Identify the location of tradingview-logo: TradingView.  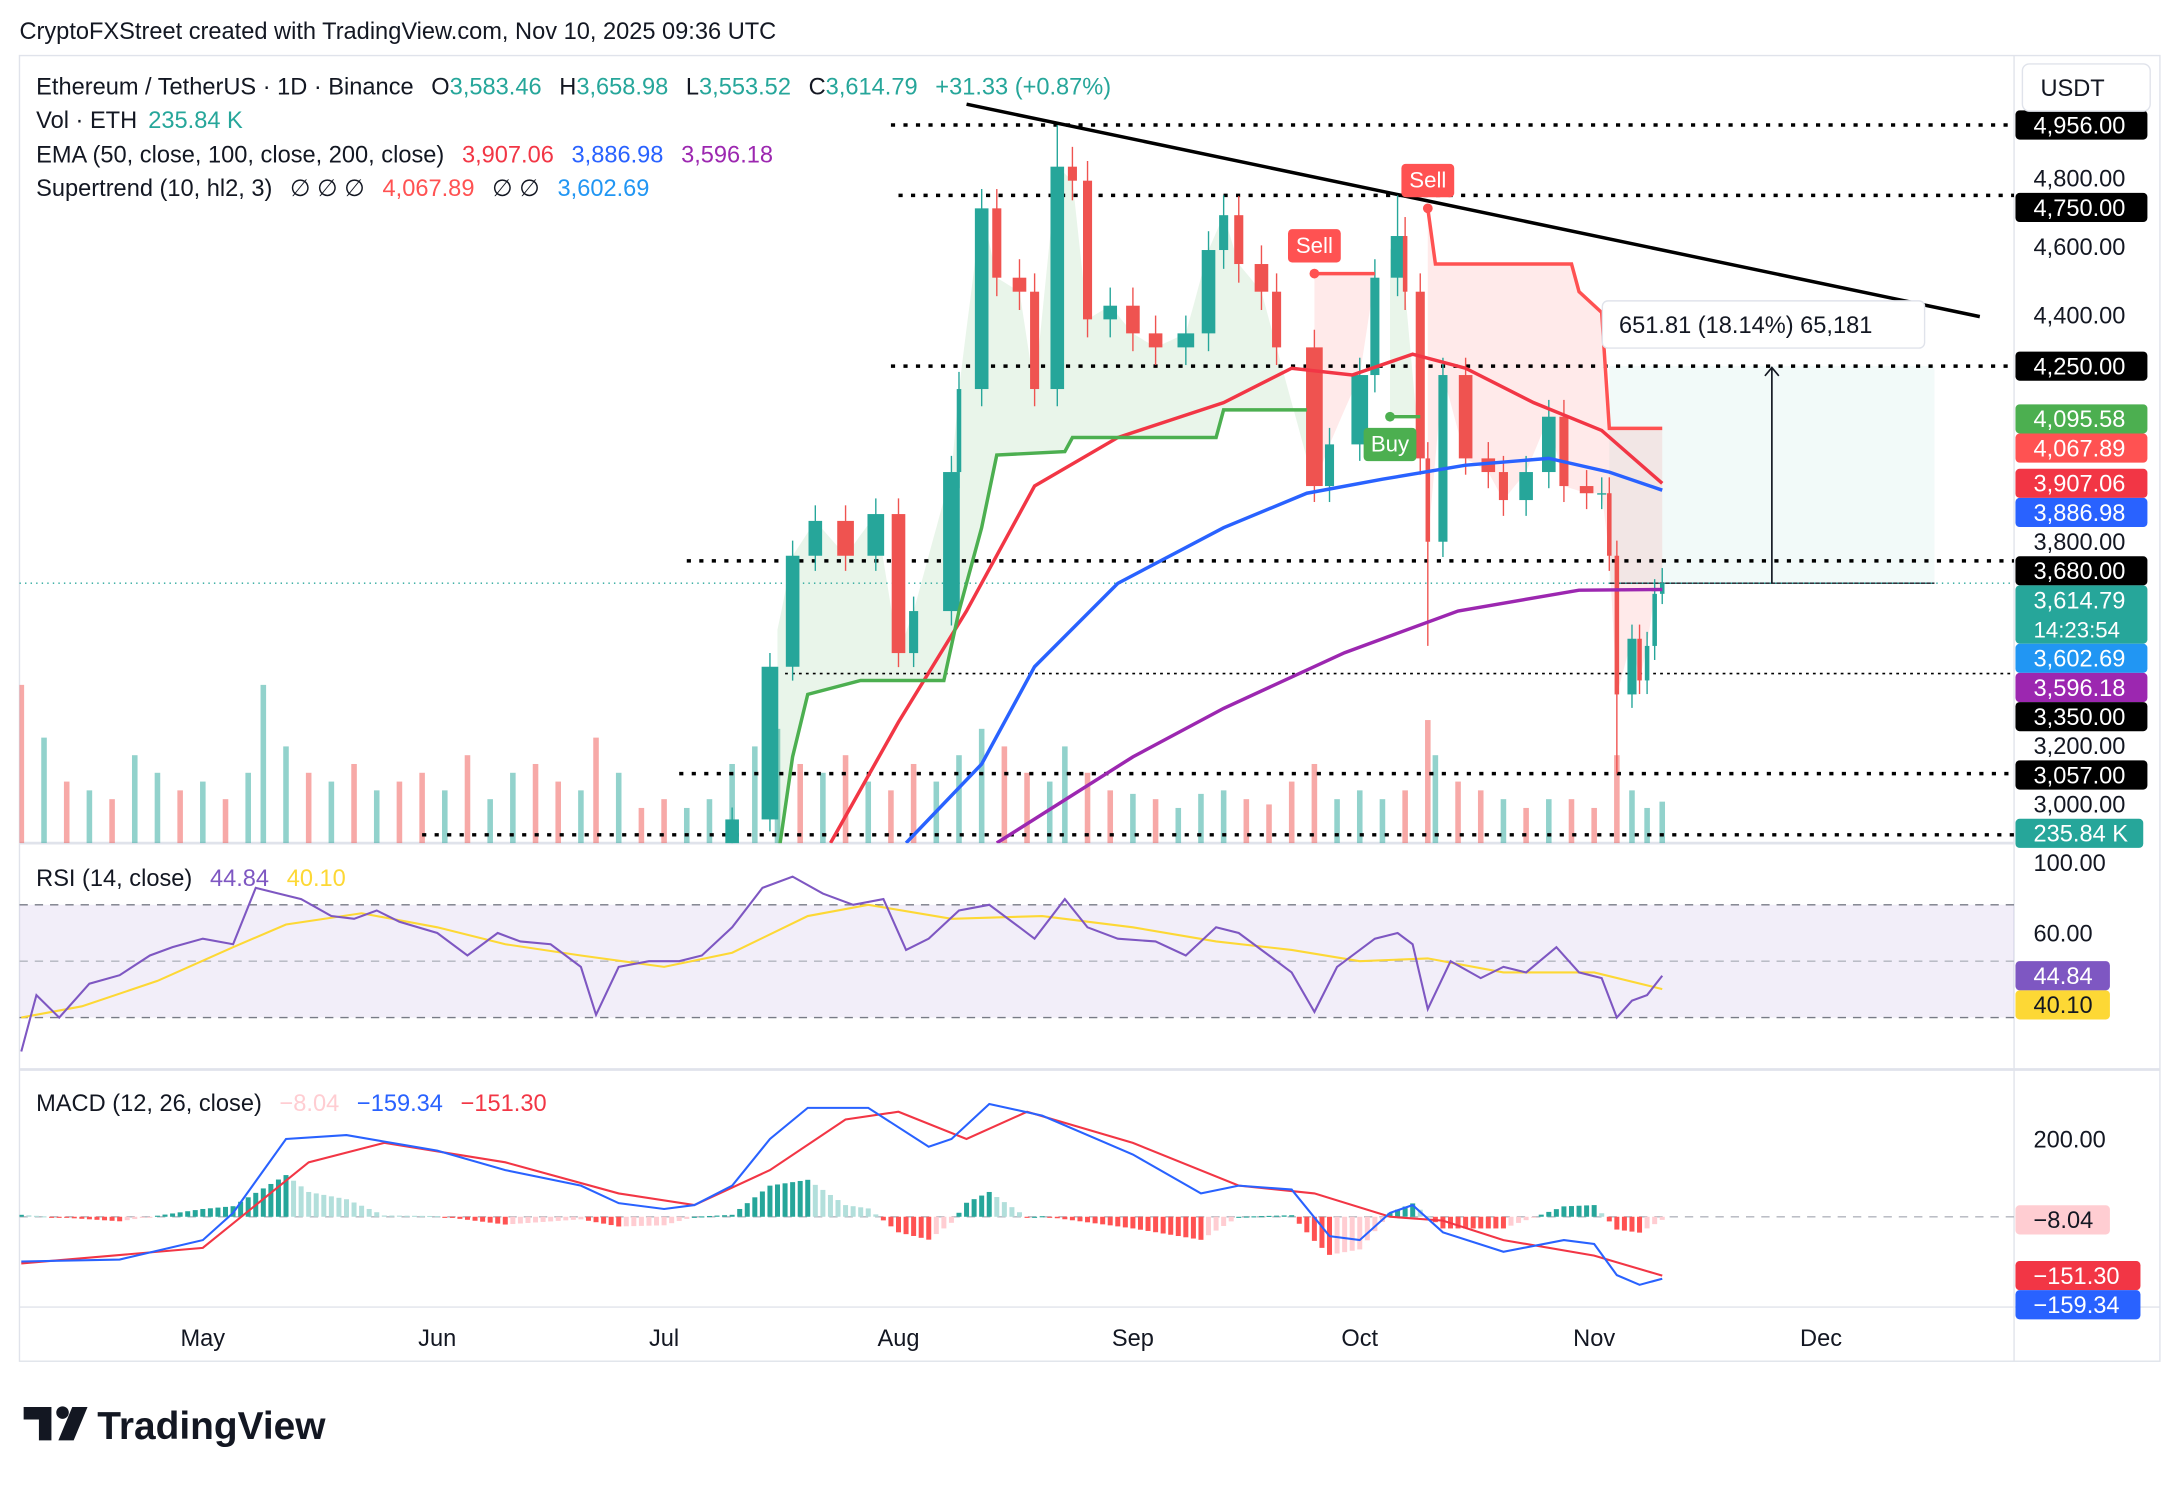
(175, 1426).